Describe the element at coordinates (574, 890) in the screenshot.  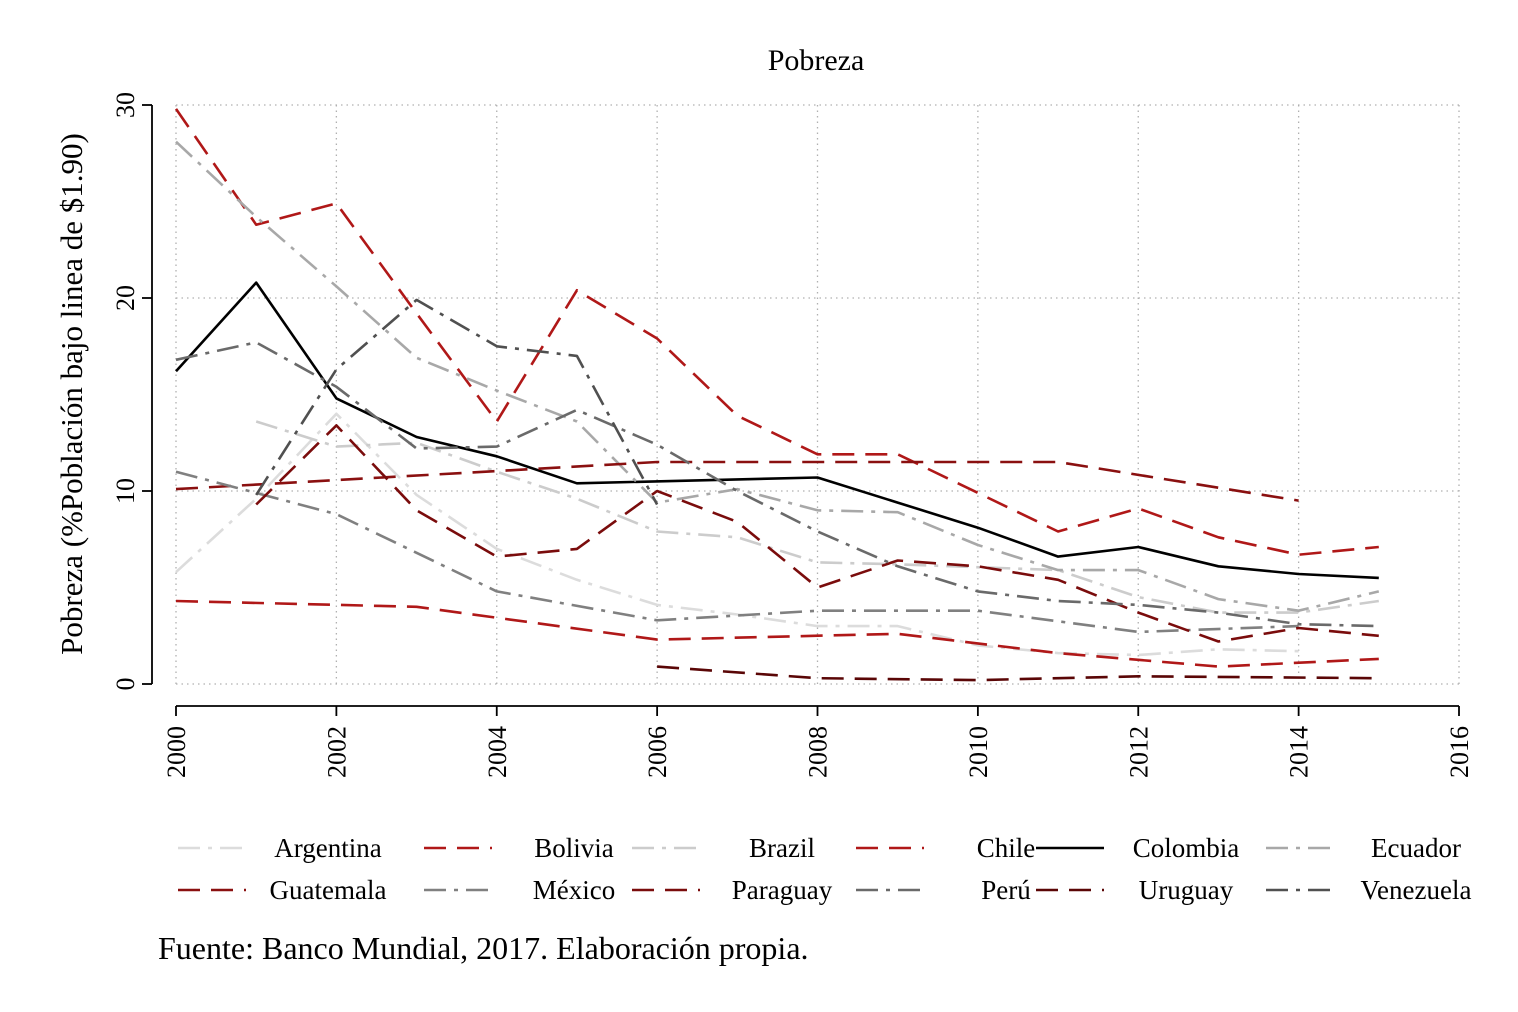
I see `legend-label-mexico: México` at that location.